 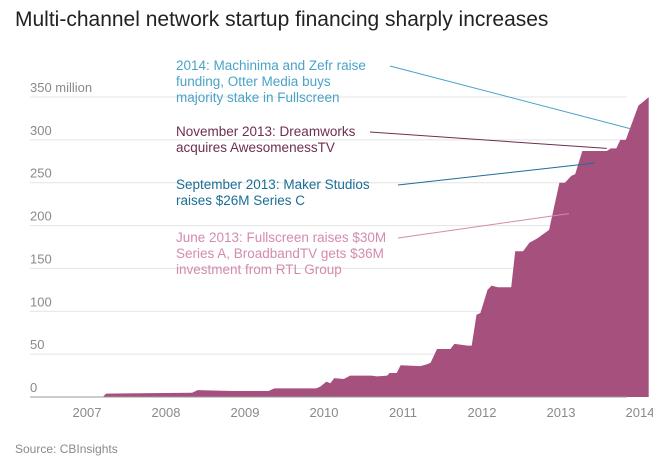 I want to click on y-tick-label: 250, so click(x=41, y=173).